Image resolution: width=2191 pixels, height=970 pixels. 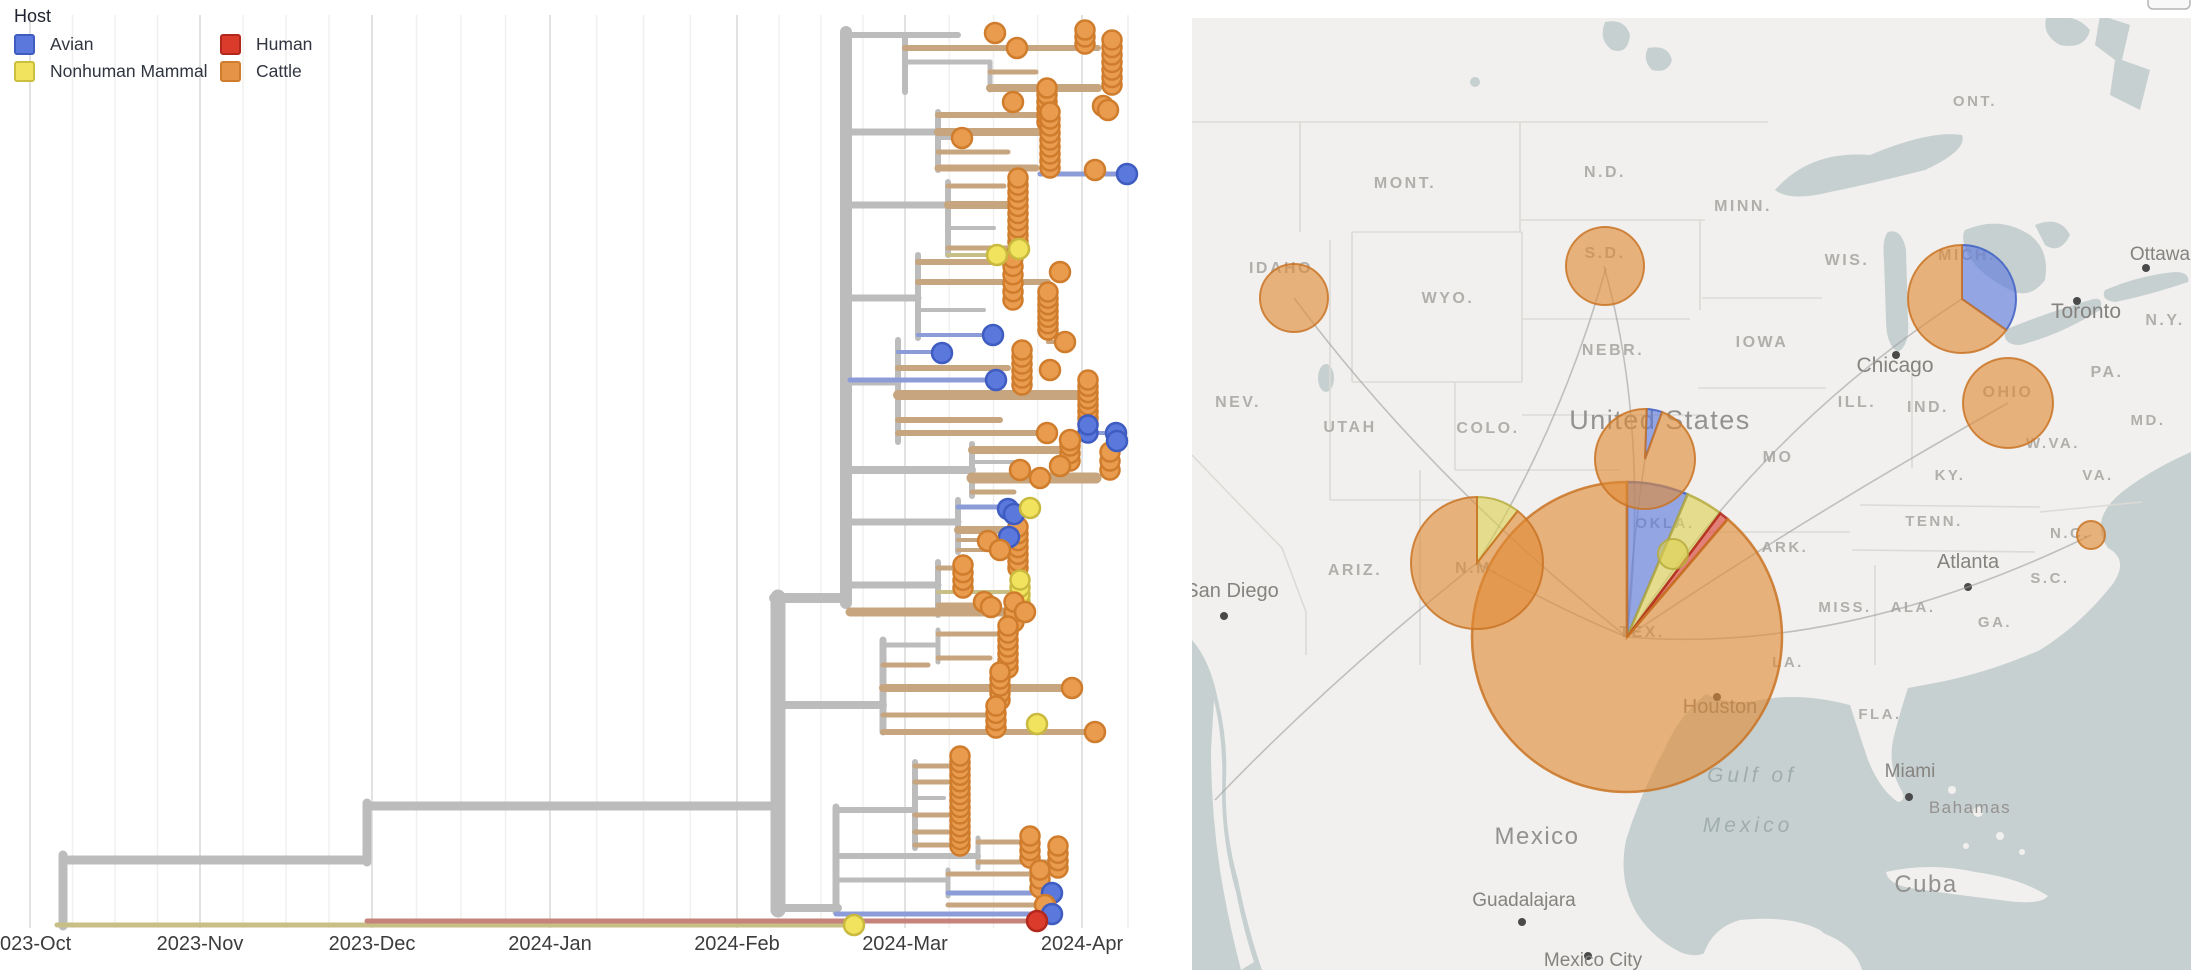 I want to click on map-pie-kansas, so click(x=1645, y=458).